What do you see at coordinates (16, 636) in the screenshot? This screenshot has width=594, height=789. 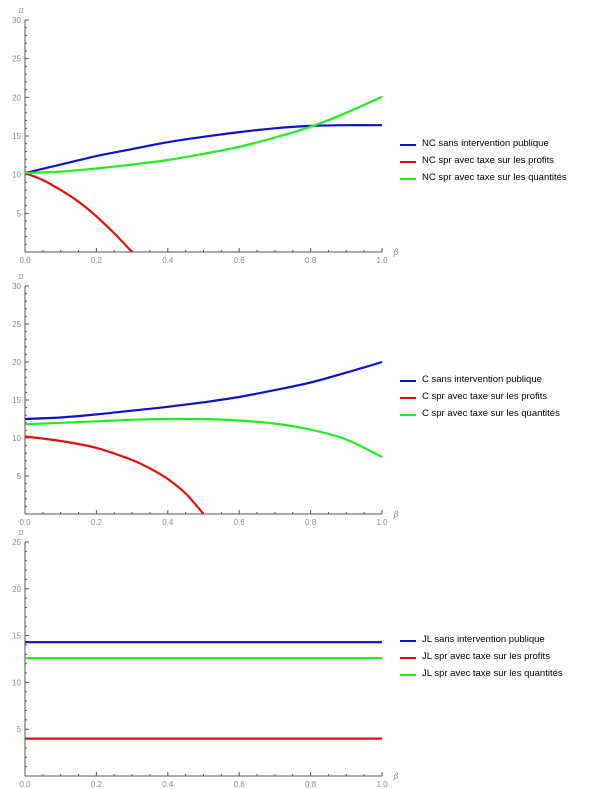 I see `chart2-y-tick-label: 15` at bounding box center [16, 636].